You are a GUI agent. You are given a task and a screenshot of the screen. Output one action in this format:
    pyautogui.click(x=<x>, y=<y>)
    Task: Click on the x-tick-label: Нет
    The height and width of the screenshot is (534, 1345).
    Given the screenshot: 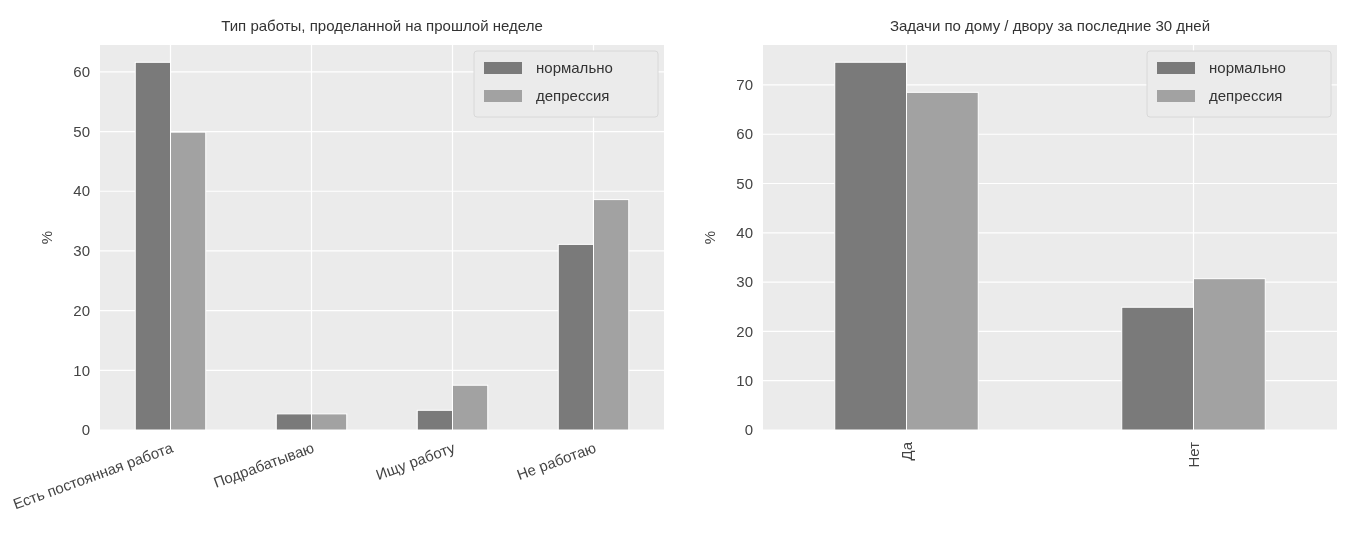 What is the action you would take?
    pyautogui.click(x=1193, y=454)
    